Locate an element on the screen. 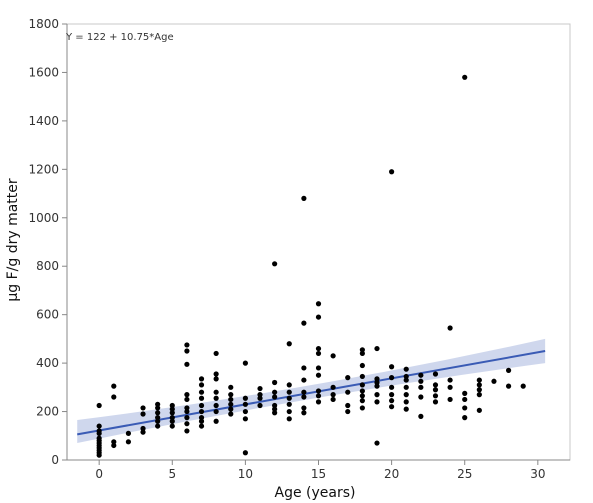  y-tick-label: 400 is located at coordinates (47, 363).